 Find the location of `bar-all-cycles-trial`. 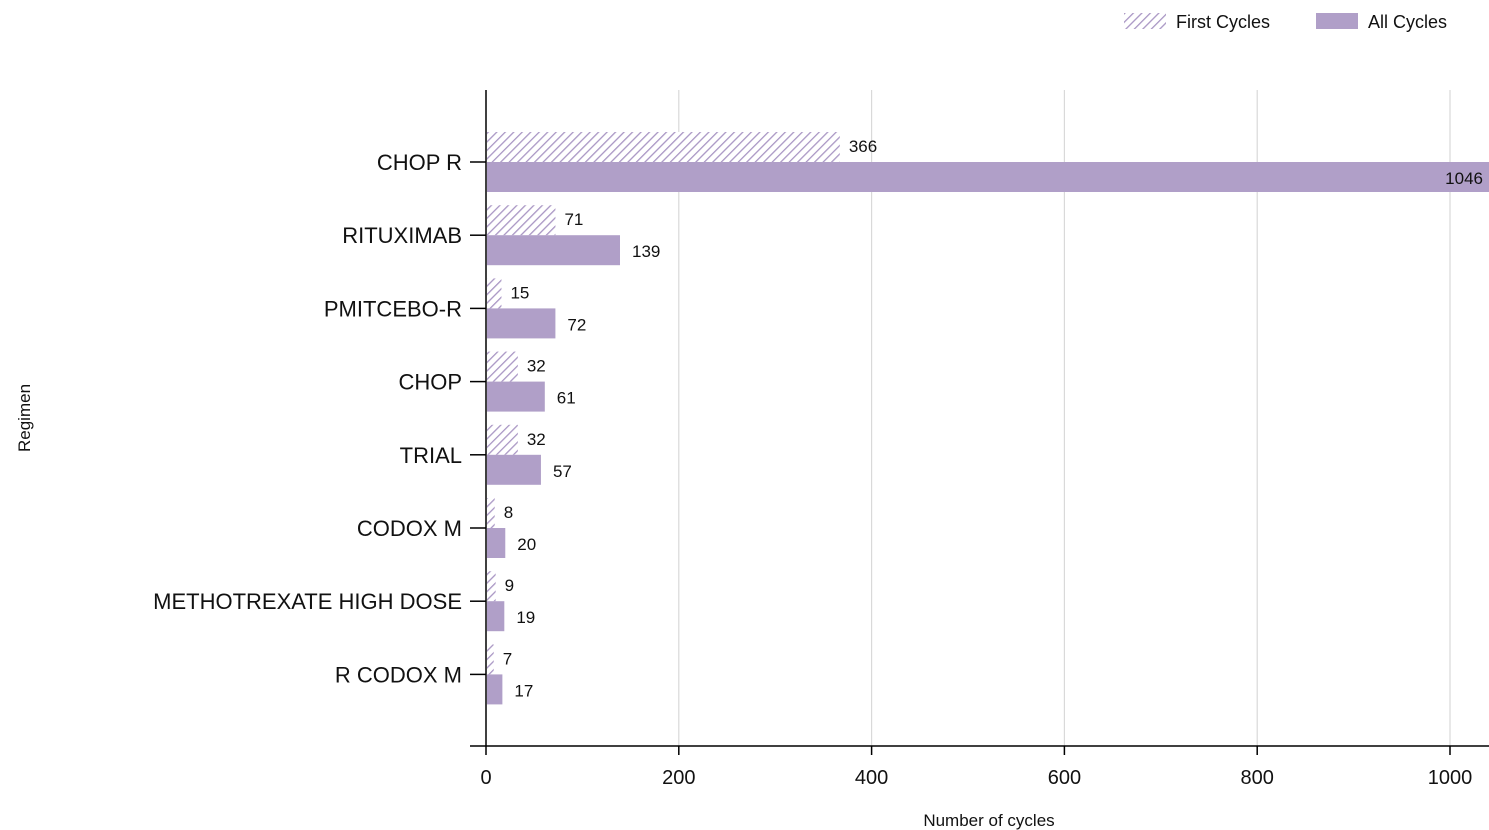

bar-all-cycles-trial is located at coordinates (514, 469).